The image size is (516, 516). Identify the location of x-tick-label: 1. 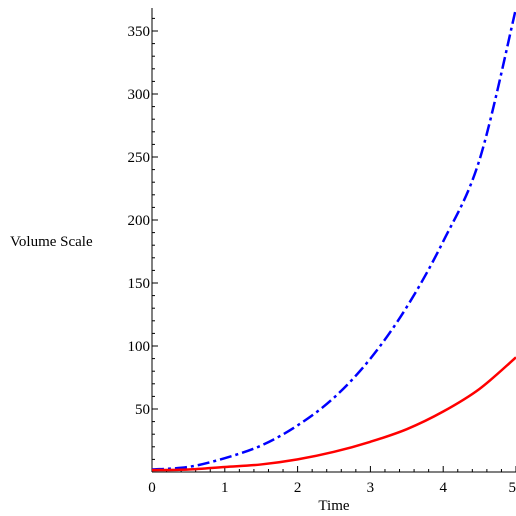
(225, 488).